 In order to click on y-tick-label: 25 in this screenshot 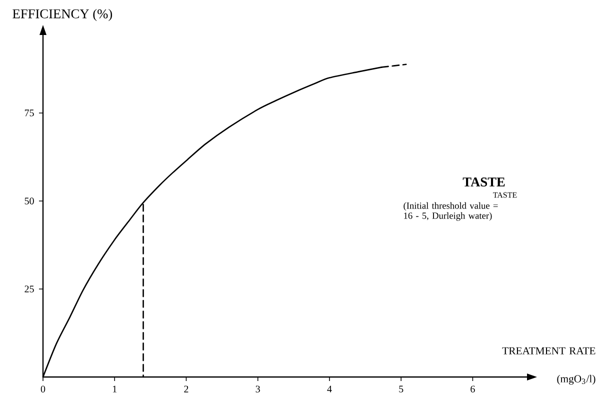, I will do `click(29, 289)`.